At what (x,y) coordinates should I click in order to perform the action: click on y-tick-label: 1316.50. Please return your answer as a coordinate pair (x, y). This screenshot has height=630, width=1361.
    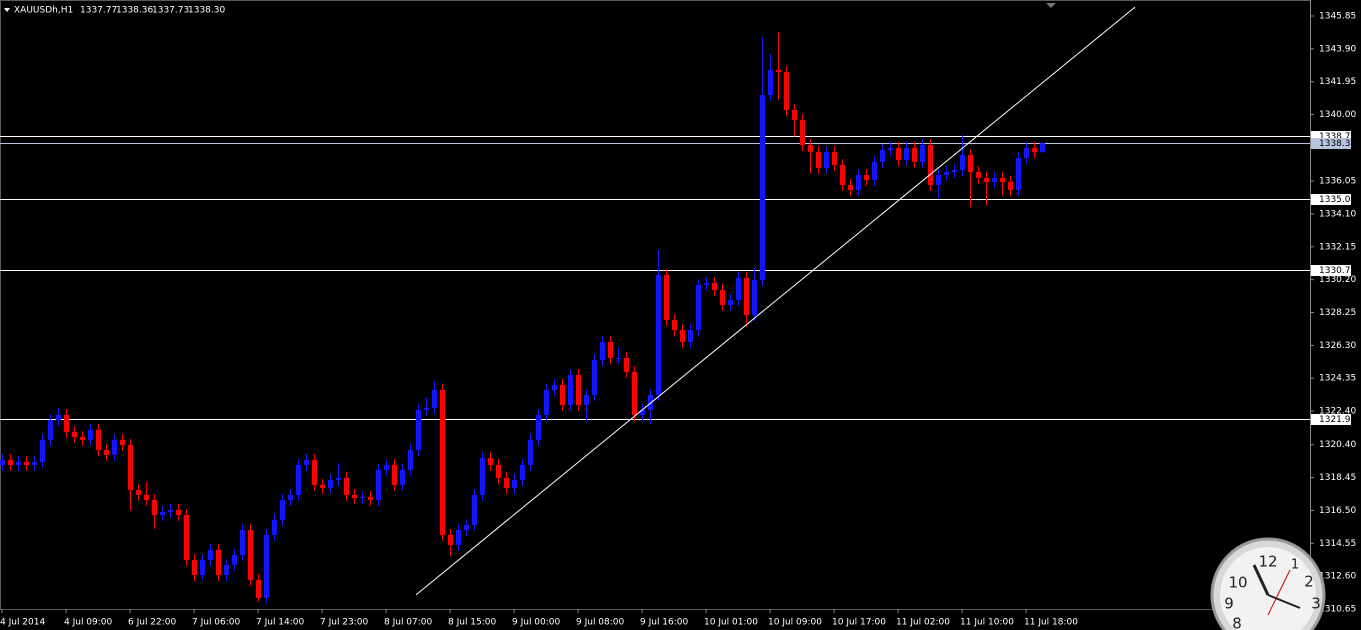
    Looking at the image, I should click on (1337, 511).